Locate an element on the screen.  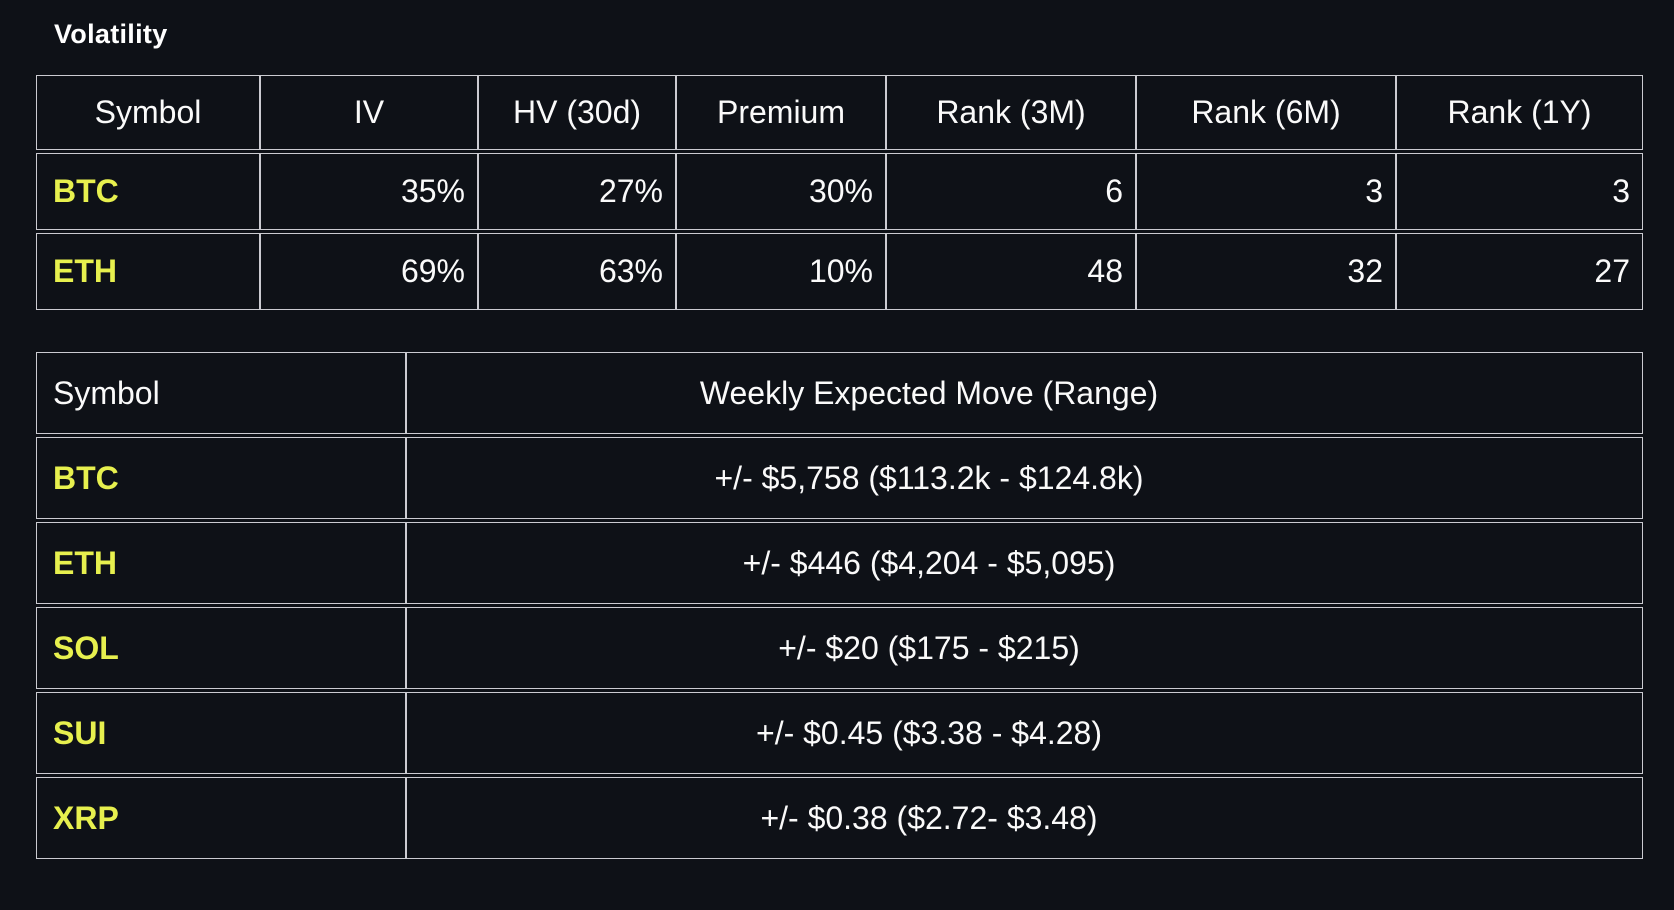
table-row-btc: BTC +/- $5,758 ($113.2k - $124.8k) is located at coordinates (839, 478).